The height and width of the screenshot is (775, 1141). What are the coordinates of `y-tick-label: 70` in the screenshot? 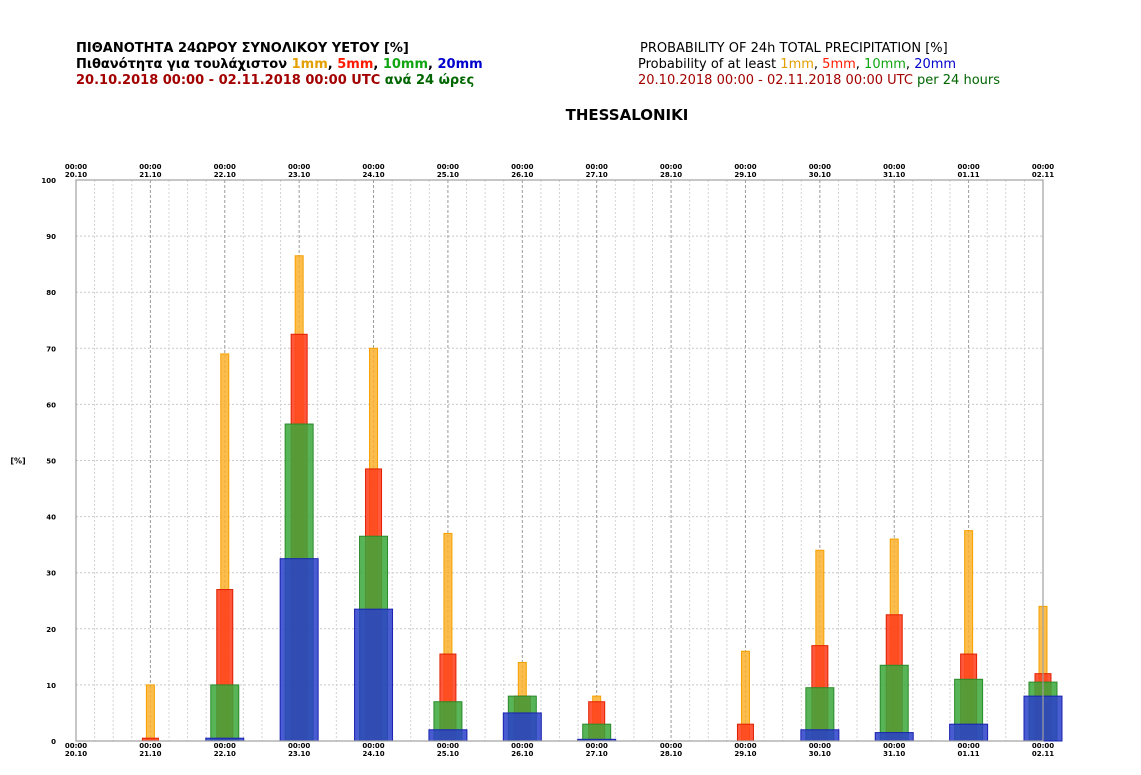 It's located at (51, 349).